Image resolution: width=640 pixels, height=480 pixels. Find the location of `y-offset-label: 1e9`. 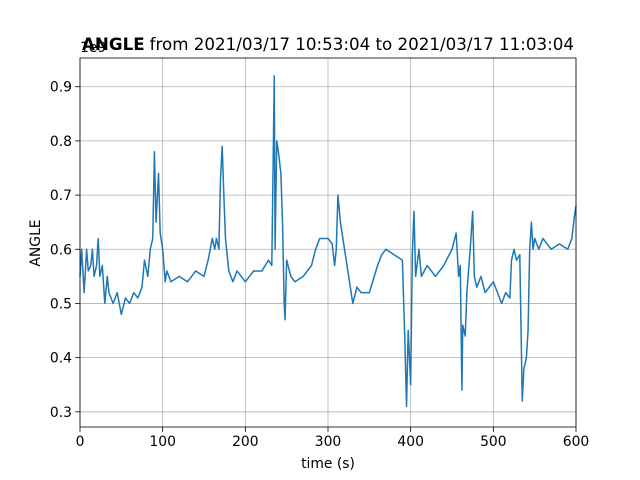

y-offset-label: 1e9 is located at coordinates (93, 48).